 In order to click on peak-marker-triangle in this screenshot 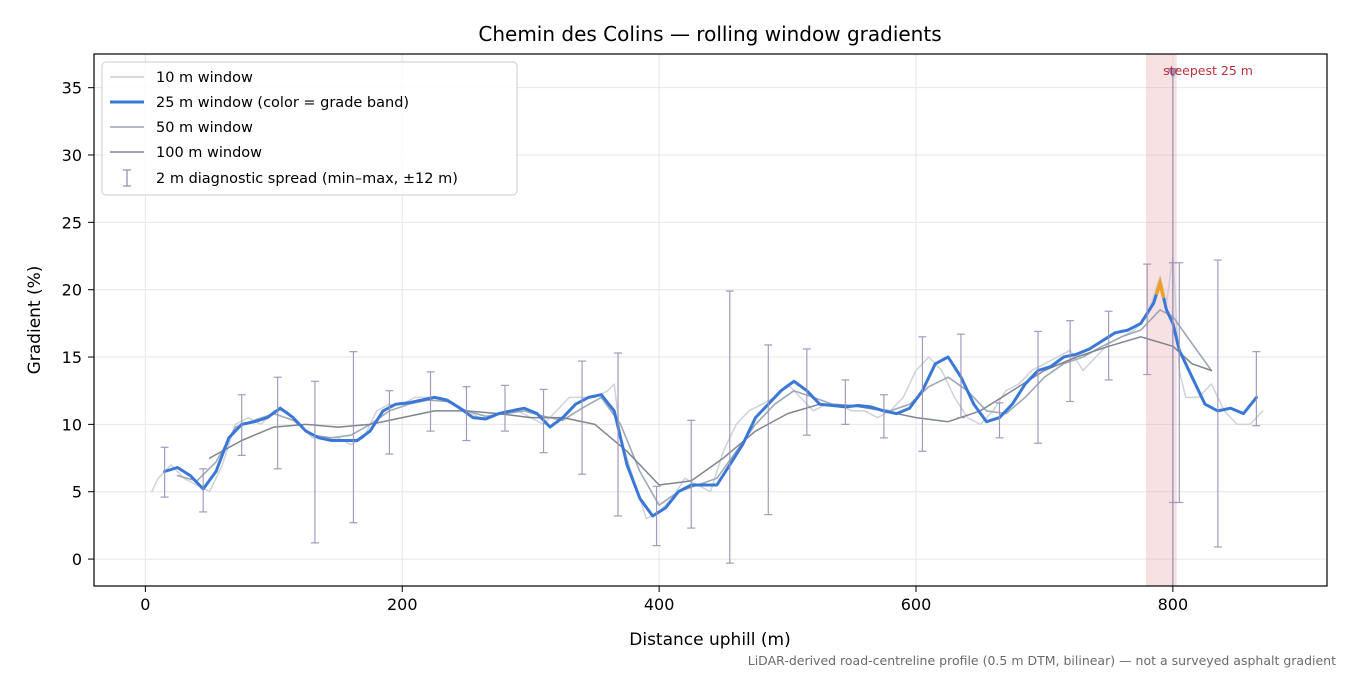, I will do `click(1172, 73)`.